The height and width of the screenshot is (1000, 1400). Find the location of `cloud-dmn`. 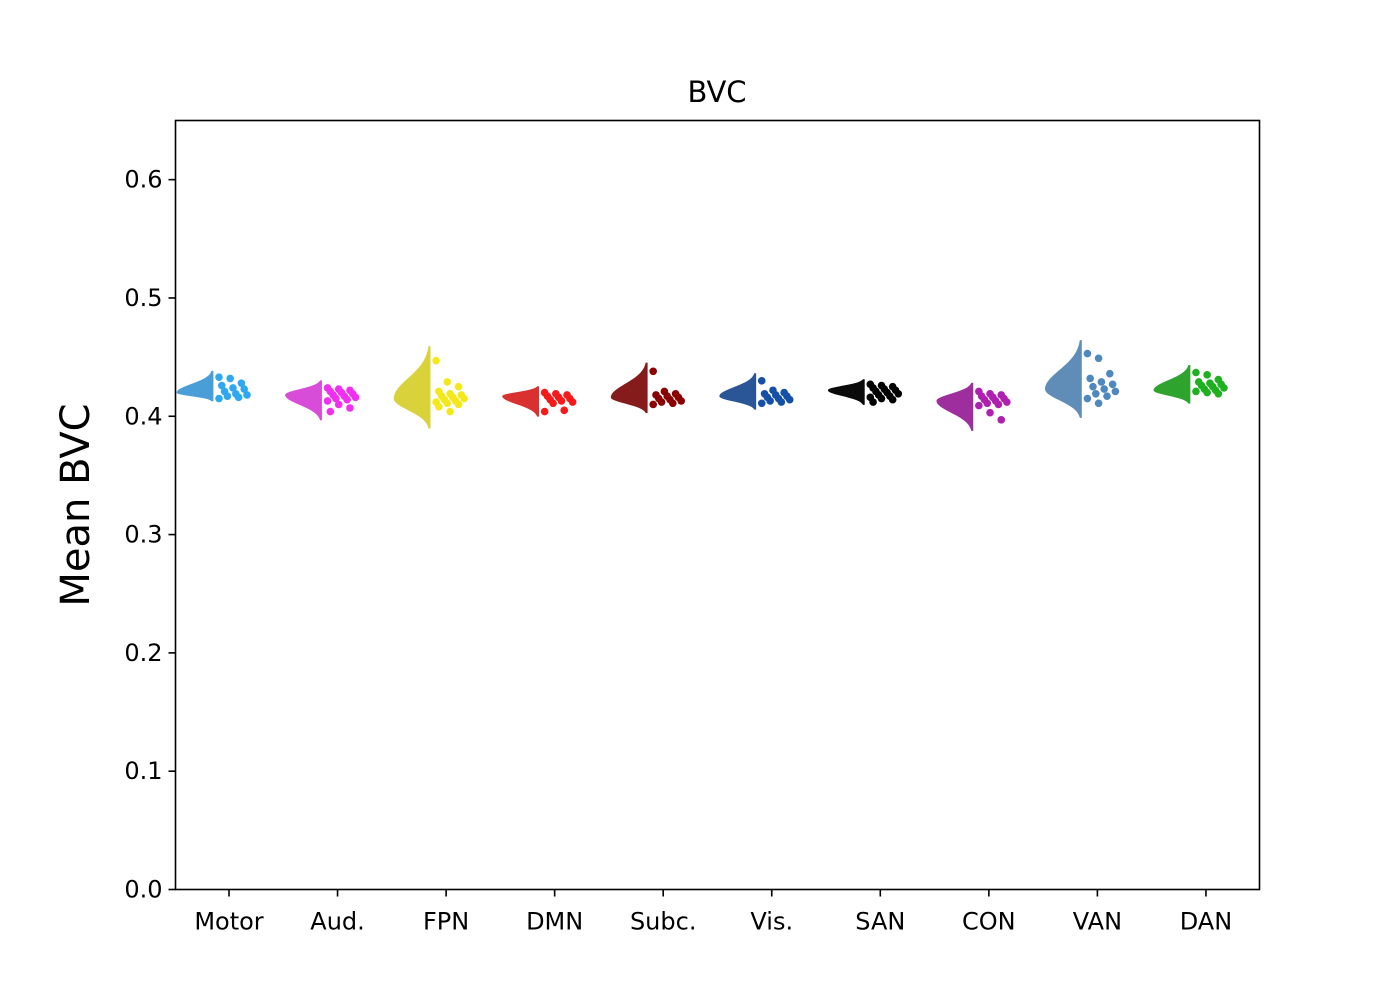

cloud-dmn is located at coordinates (539, 401).